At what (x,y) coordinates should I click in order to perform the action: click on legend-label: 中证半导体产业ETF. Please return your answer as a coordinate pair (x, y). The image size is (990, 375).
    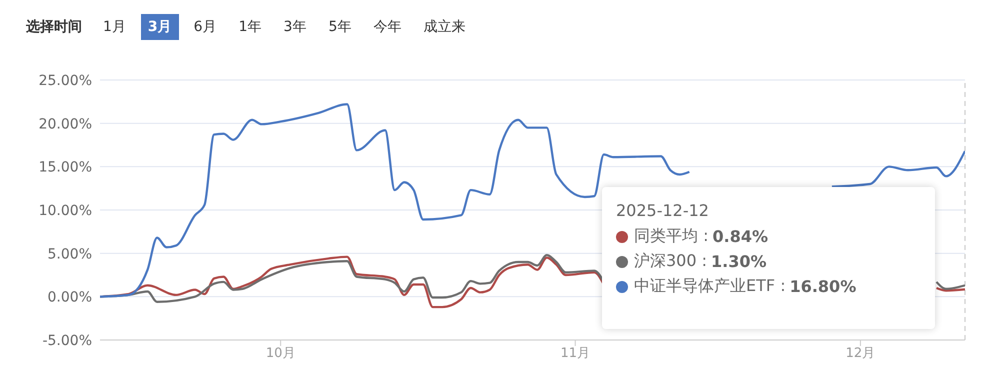
    Looking at the image, I should click on (705, 285).